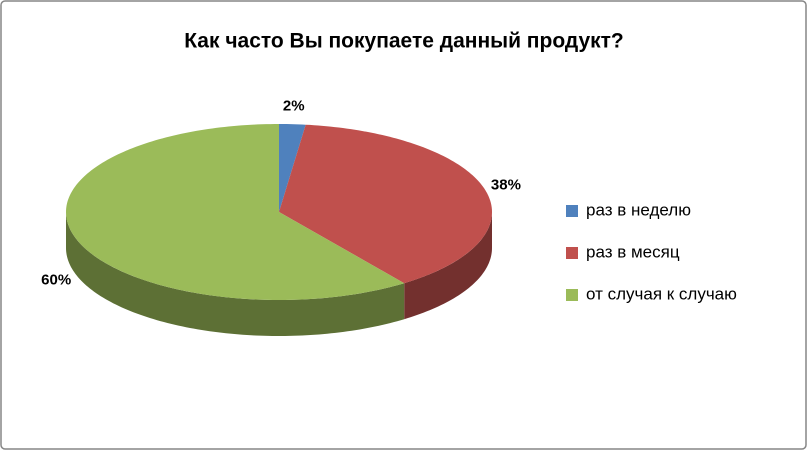 The width and height of the screenshot is (808, 457). I want to click on data-label: 60%, so click(56, 280).